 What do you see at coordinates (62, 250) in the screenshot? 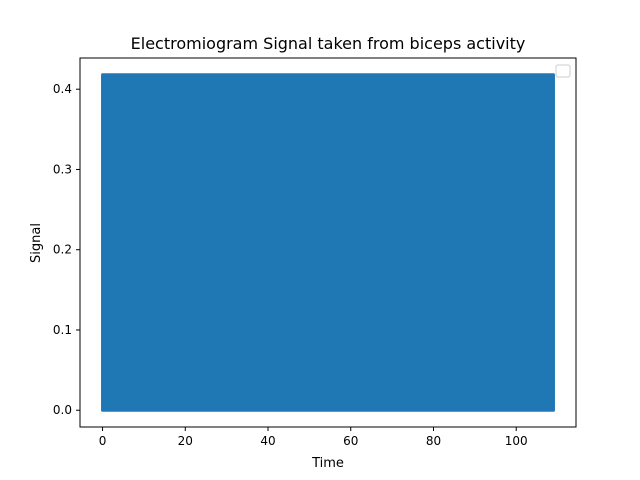
I see `y-tick-label-2: 0.2` at bounding box center [62, 250].